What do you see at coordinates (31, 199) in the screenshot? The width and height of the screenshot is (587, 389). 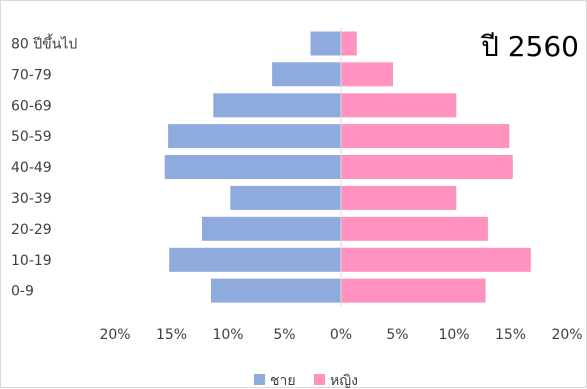 I see `y-tick-label: 30-39` at bounding box center [31, 199].